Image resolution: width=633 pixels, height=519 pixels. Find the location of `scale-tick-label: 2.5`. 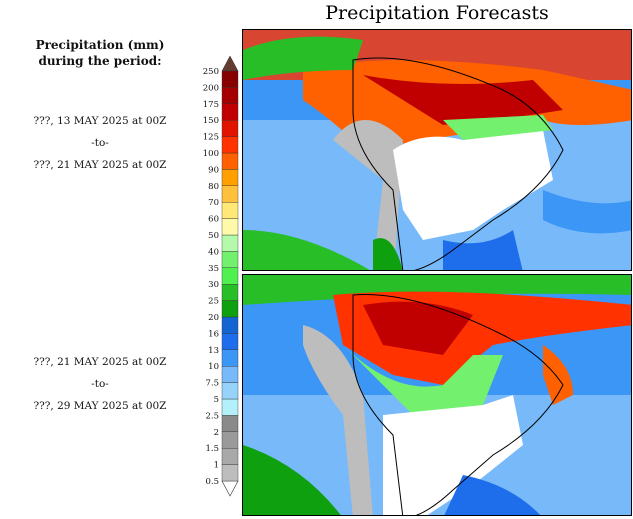

scale-tick-label: 2.5 is located at coordinates (212, 416).